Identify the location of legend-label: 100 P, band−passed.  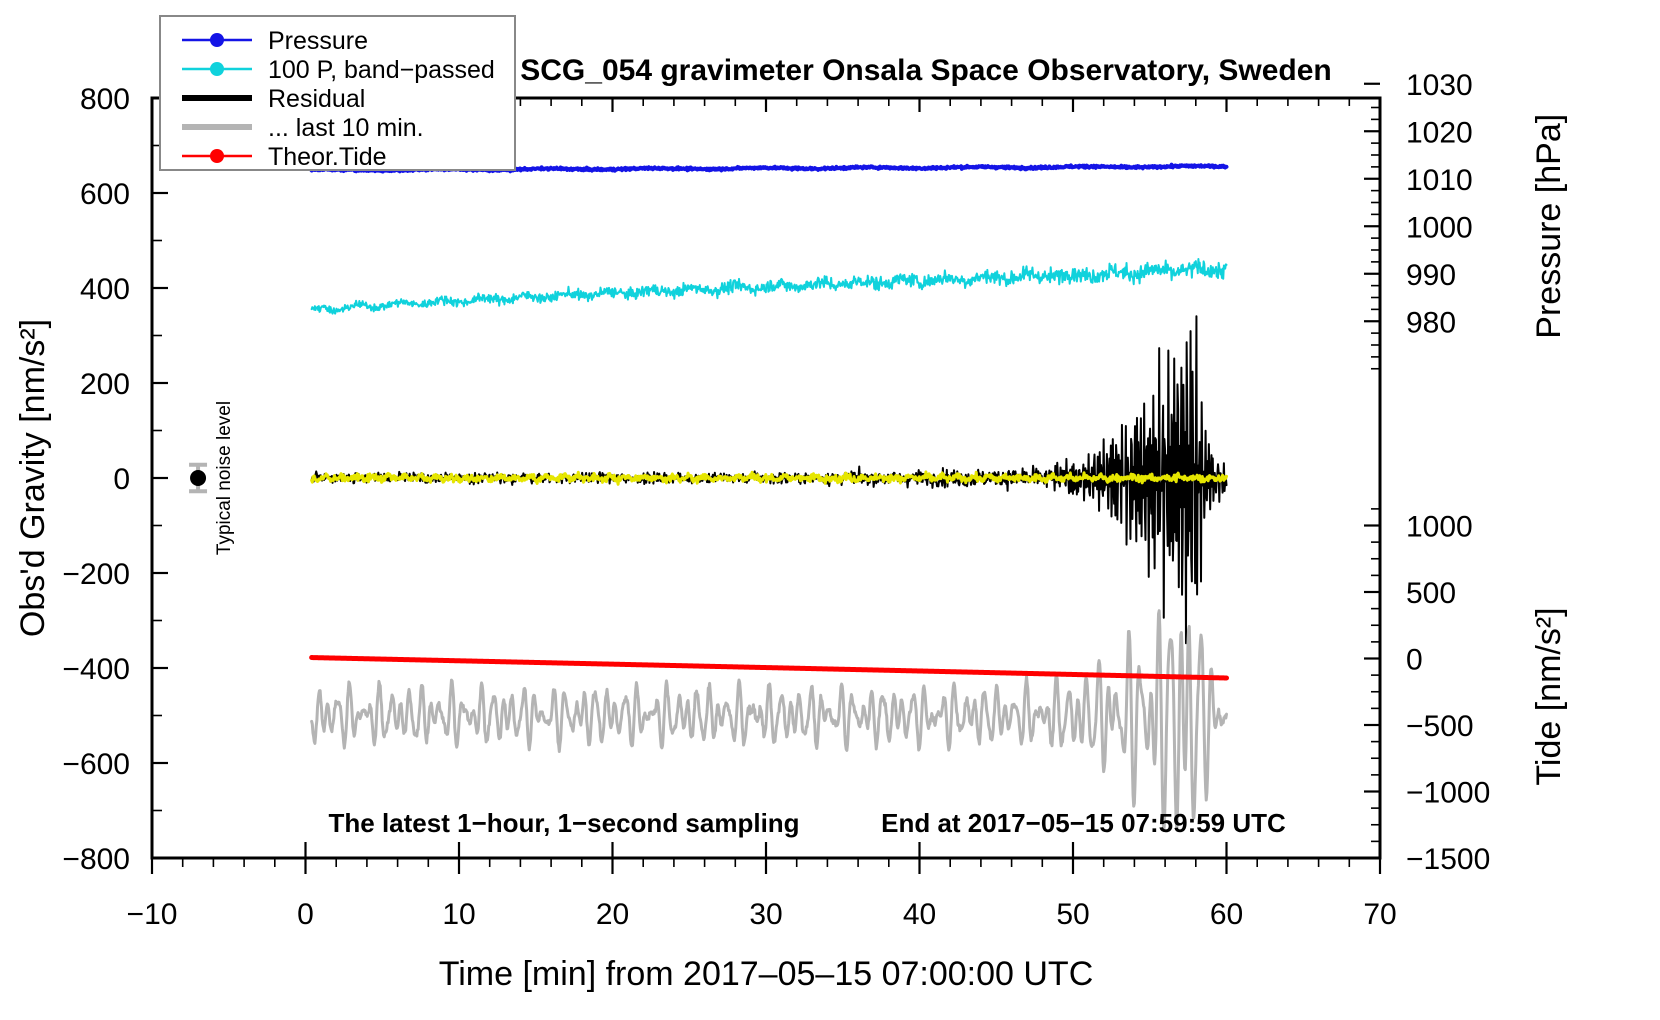
(381, 70).